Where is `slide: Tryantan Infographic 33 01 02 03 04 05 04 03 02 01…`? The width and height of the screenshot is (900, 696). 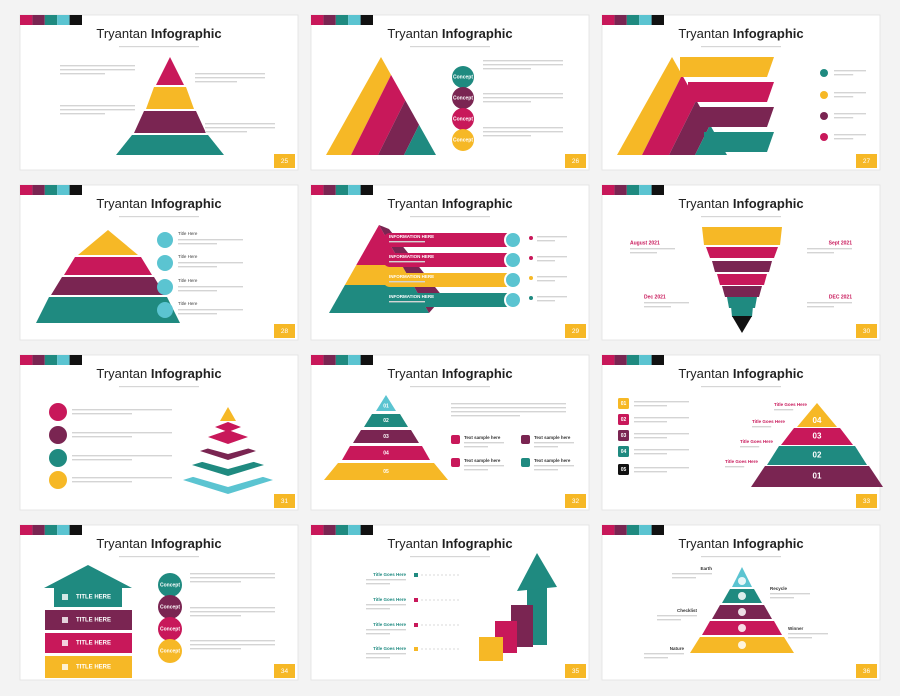
slide: Tryantan Infographic 33 01 02 03 04 05 04 03 02 01… is located at coordinates (742, 432).